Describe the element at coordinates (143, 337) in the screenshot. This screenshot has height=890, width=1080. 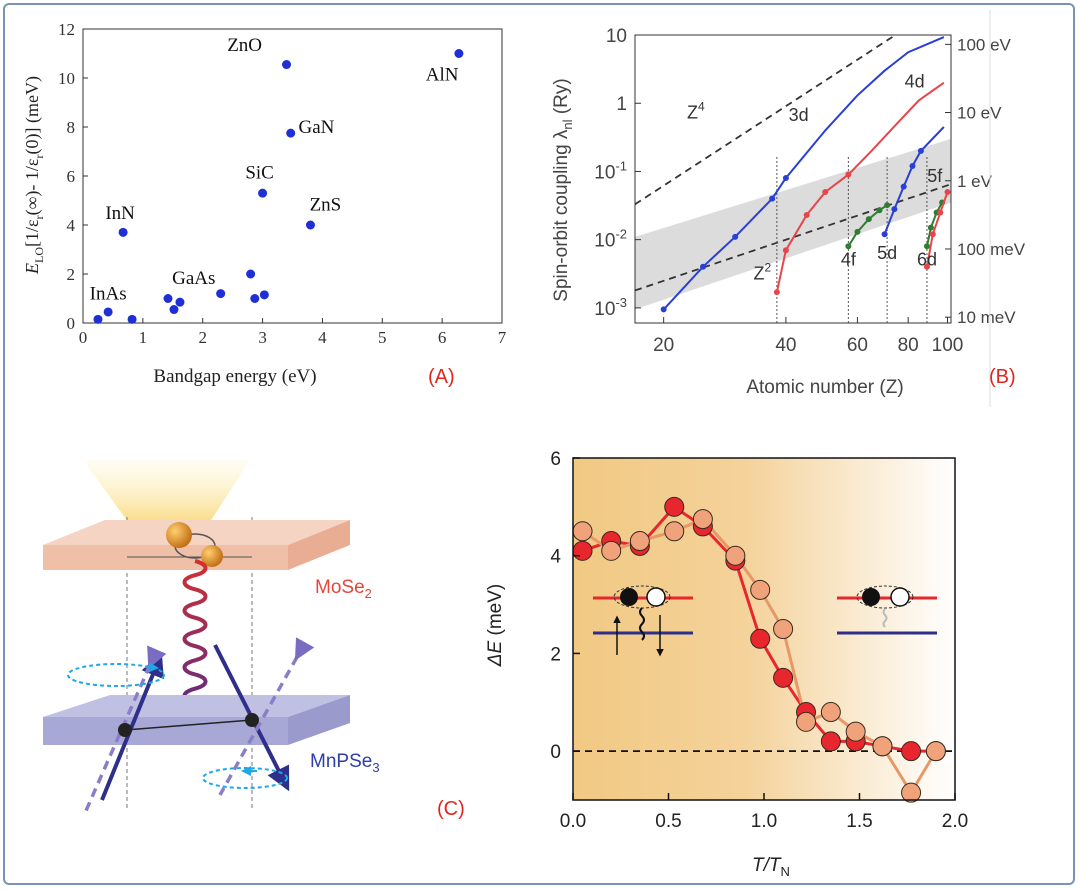
I see `chart-a-xtick-label: 1` at that location.